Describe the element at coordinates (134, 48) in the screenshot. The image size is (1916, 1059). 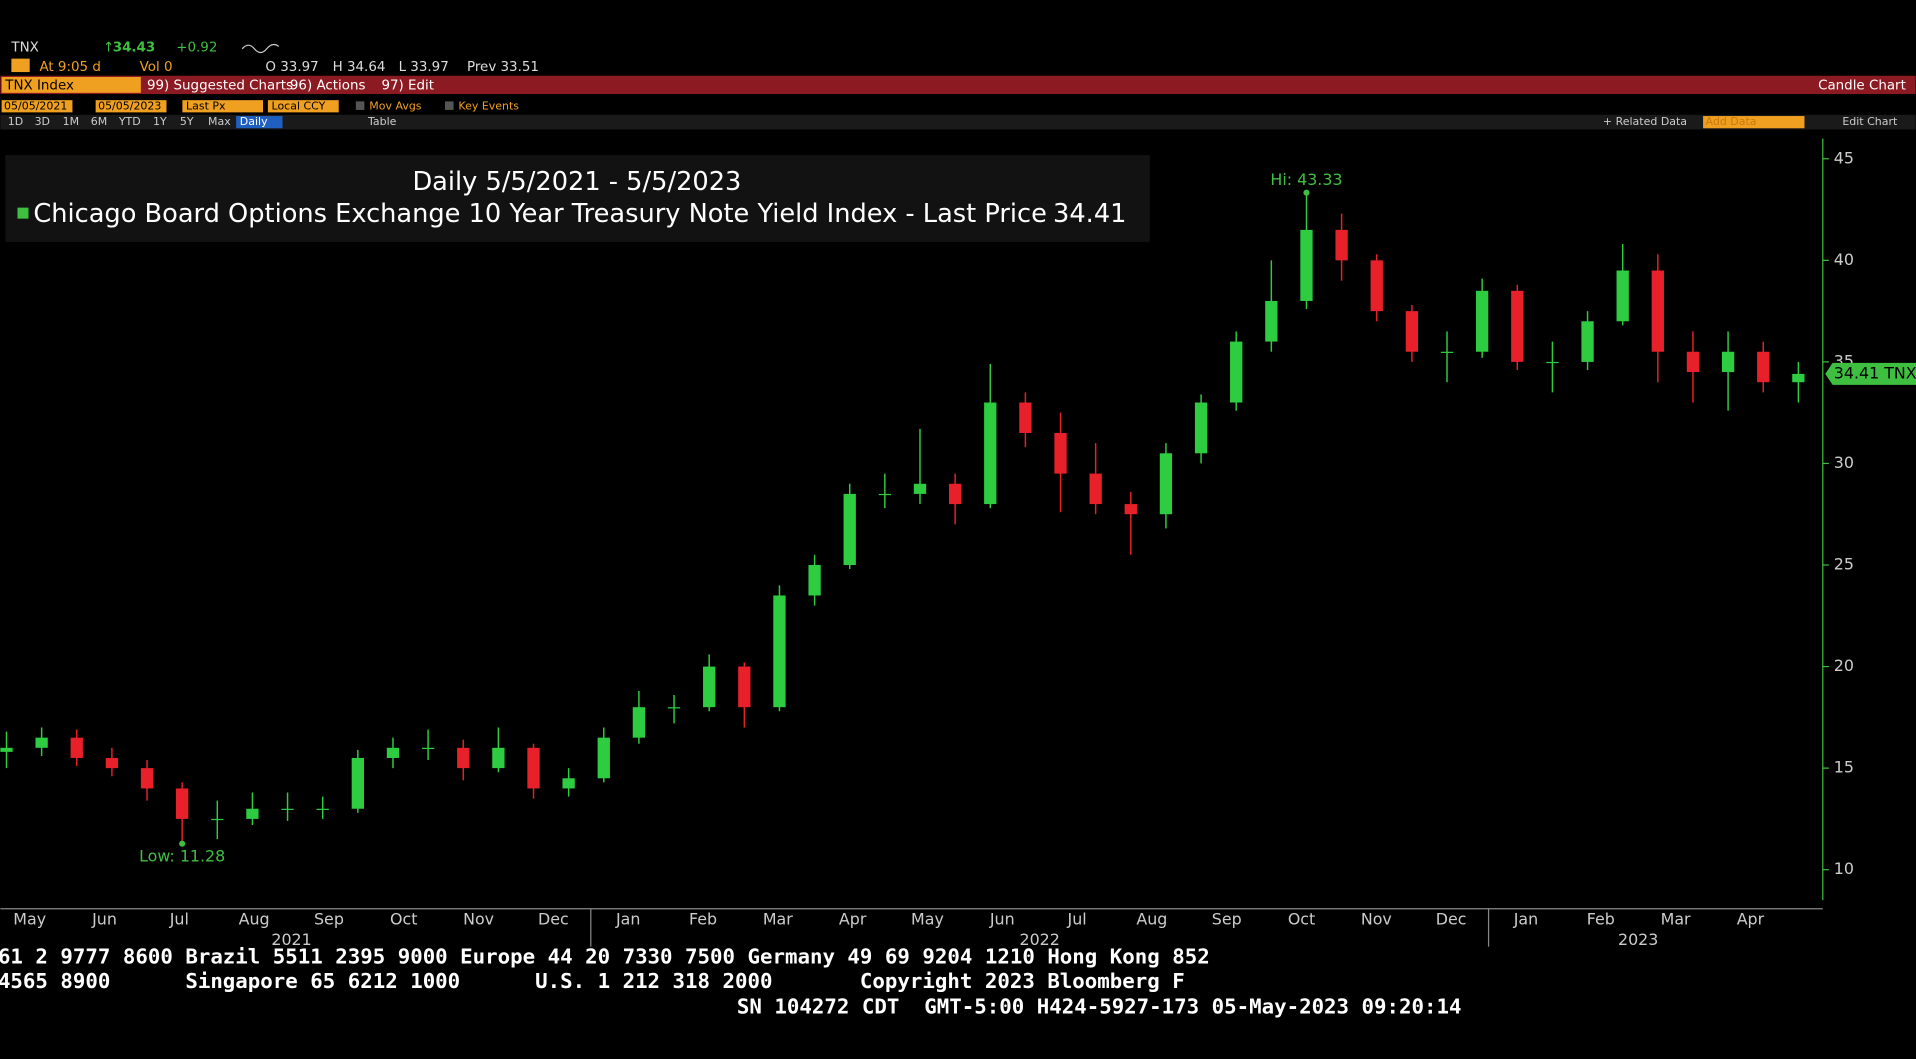
I see `price: 34.43` at that location.